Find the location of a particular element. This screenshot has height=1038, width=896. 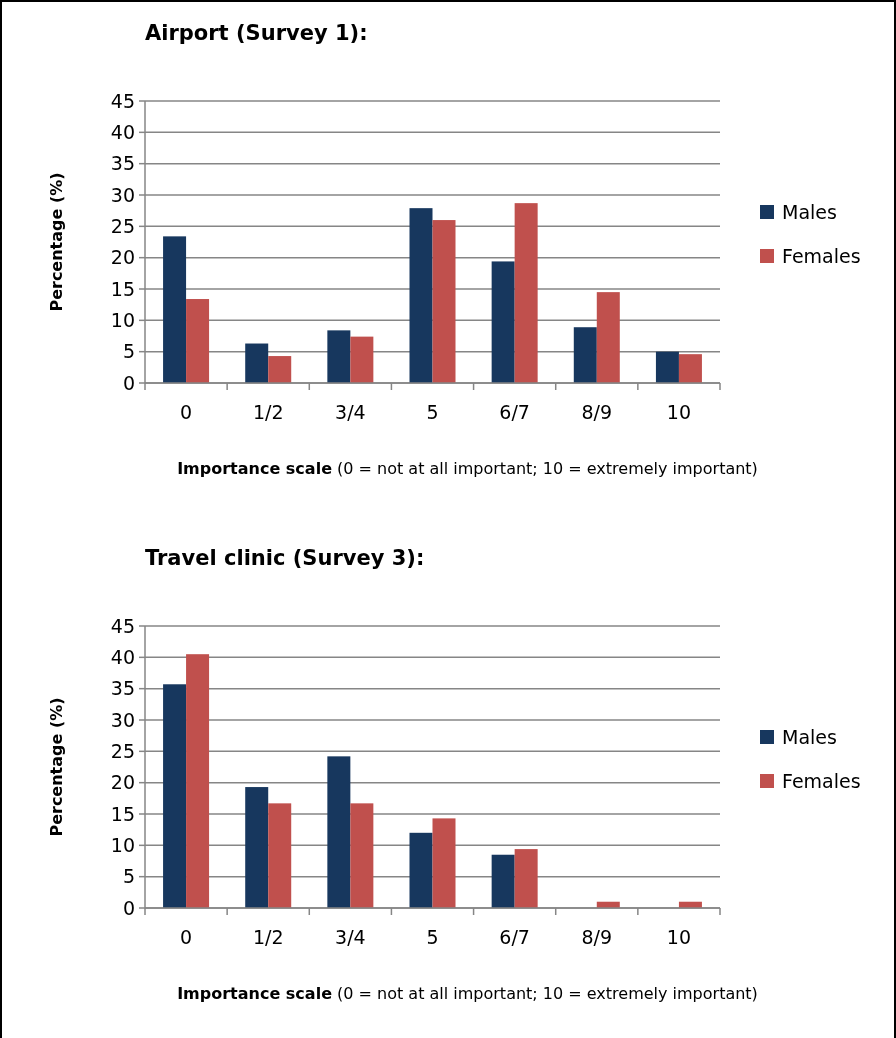

chart-title: Travel clinic (Survey 3): is located at coordinates (285, 558).